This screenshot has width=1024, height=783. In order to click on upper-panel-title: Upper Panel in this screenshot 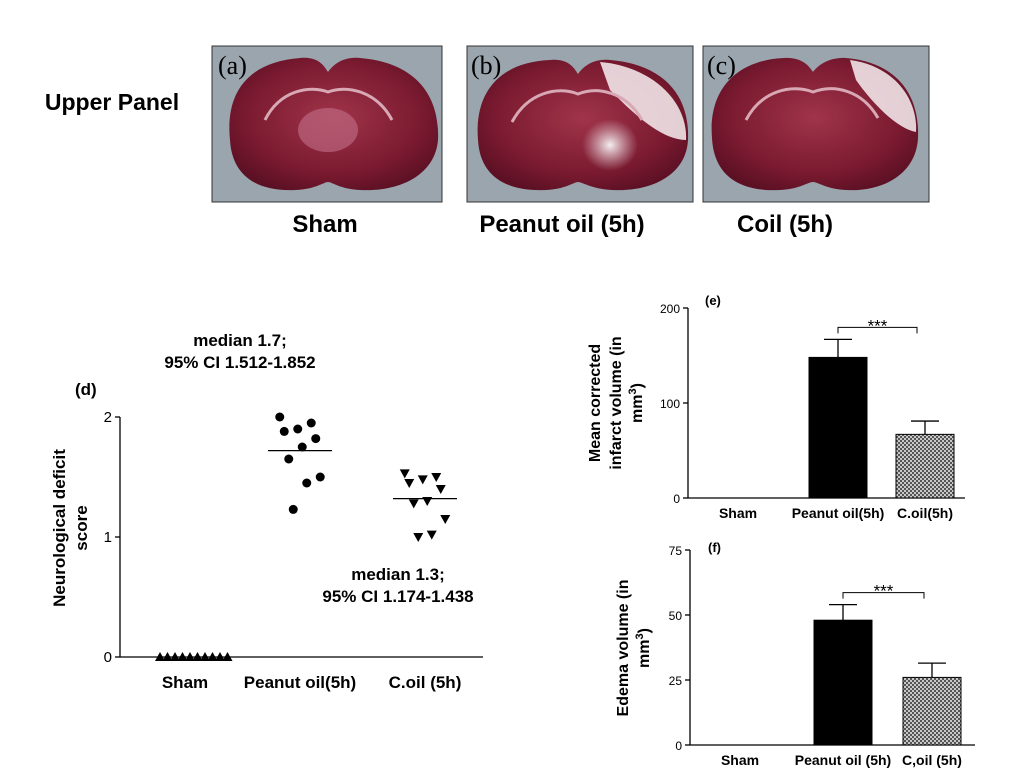, I will do `click(112, 102)`.